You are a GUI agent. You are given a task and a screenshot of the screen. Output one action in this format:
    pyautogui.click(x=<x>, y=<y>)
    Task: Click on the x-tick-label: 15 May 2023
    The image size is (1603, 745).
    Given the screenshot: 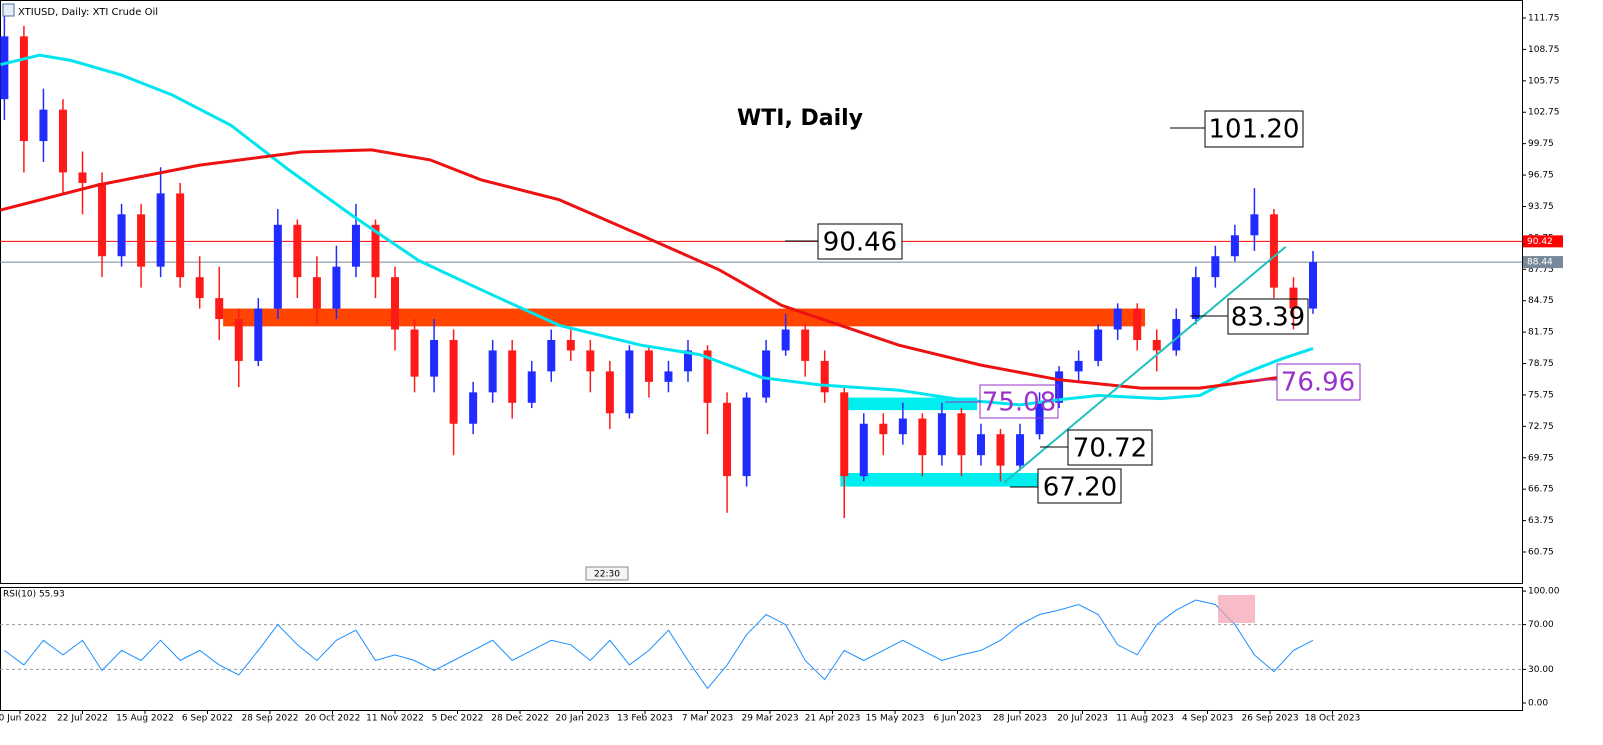 What is the action you would take?
    pyautogui.click(x=895, y=719)
    